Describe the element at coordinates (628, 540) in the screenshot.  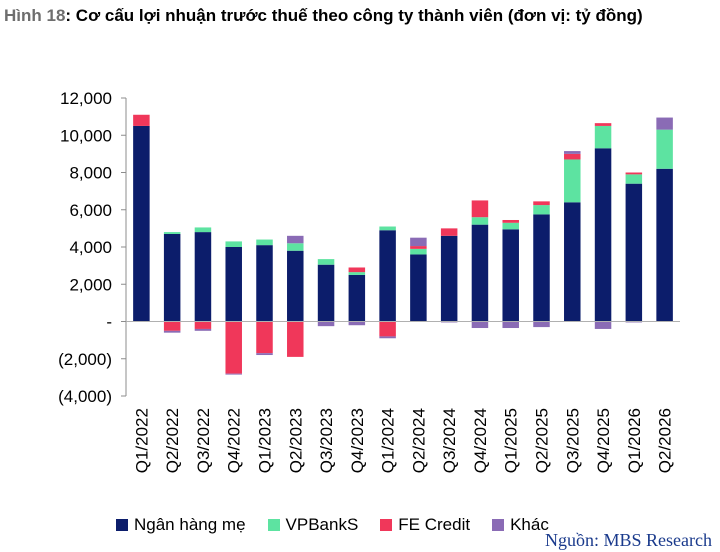
I see `source-note: Nguồn: MBS Research` at that location.